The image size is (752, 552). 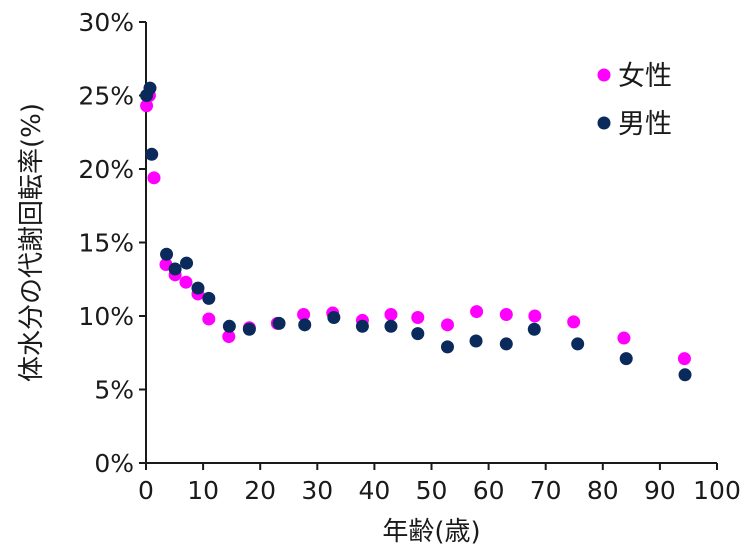 What do you see at coordinates (106, 316) in the screenshot?
I see `y-tick-label: 10%` at bounding box center [106, 316].